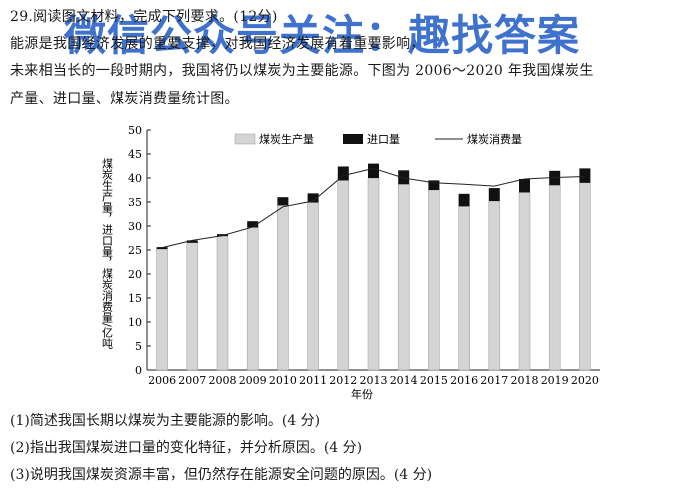  Describe the element at coordinates (135, 274) in the screenshot. I see `y-tick-label: 20` at that location.